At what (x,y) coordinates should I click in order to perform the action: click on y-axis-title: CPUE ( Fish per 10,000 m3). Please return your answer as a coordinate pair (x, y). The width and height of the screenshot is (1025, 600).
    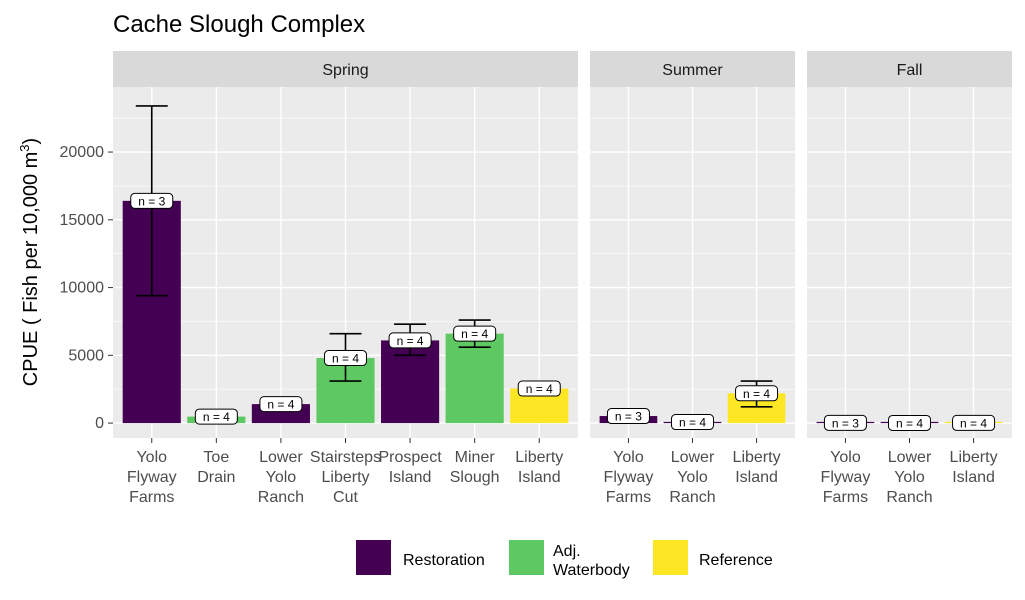
    Looking at the image, I should click on (29, 262).